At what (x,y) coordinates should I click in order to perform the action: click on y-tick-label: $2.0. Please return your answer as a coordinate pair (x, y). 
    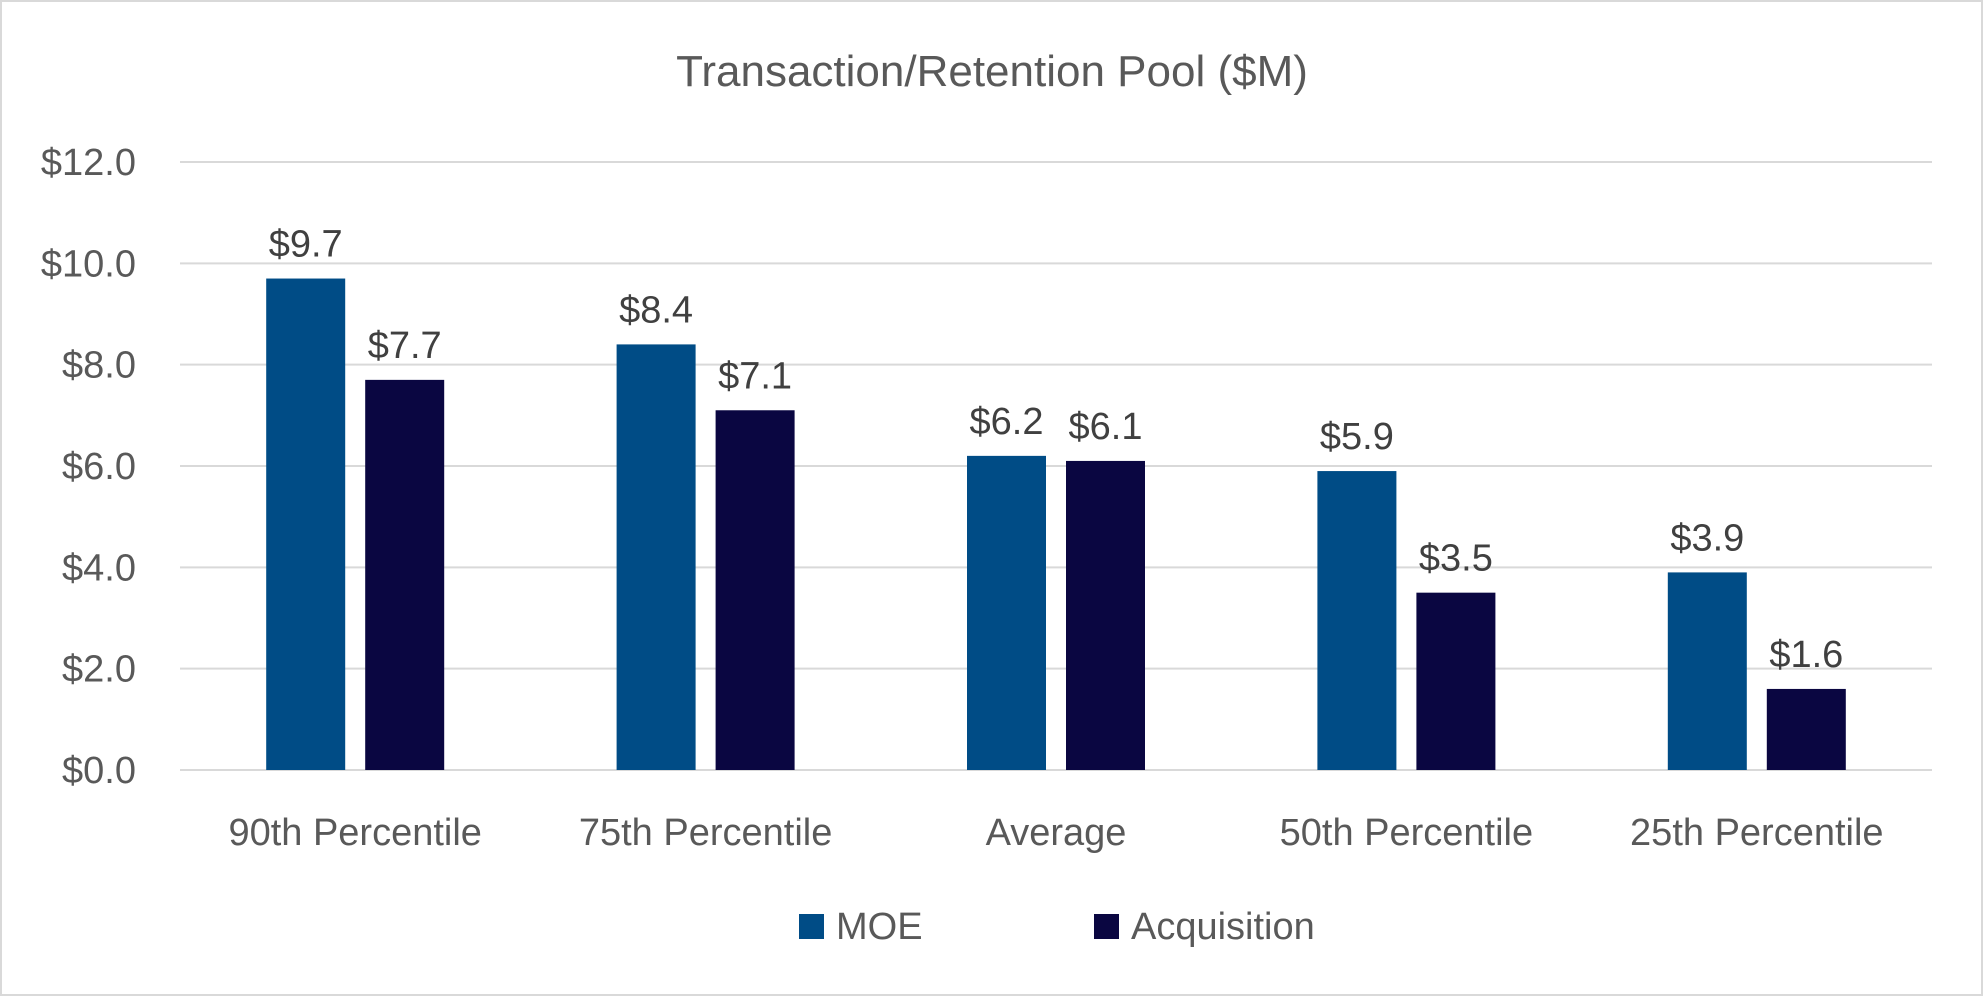
    Looking at the image, I should click on (99, 670).